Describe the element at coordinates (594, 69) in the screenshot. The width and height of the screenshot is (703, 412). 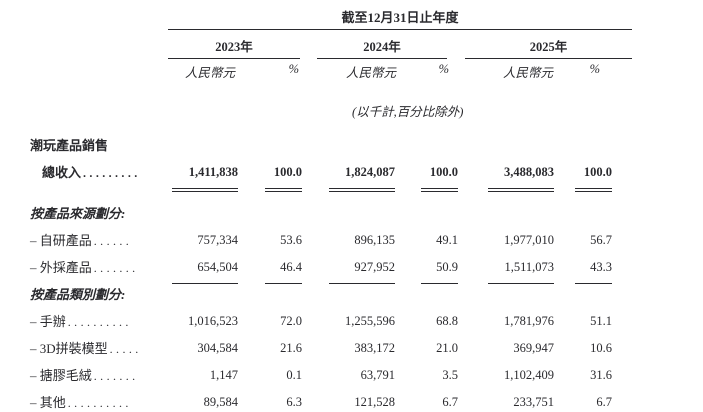
I see `percent-label-2025: %` at that location.